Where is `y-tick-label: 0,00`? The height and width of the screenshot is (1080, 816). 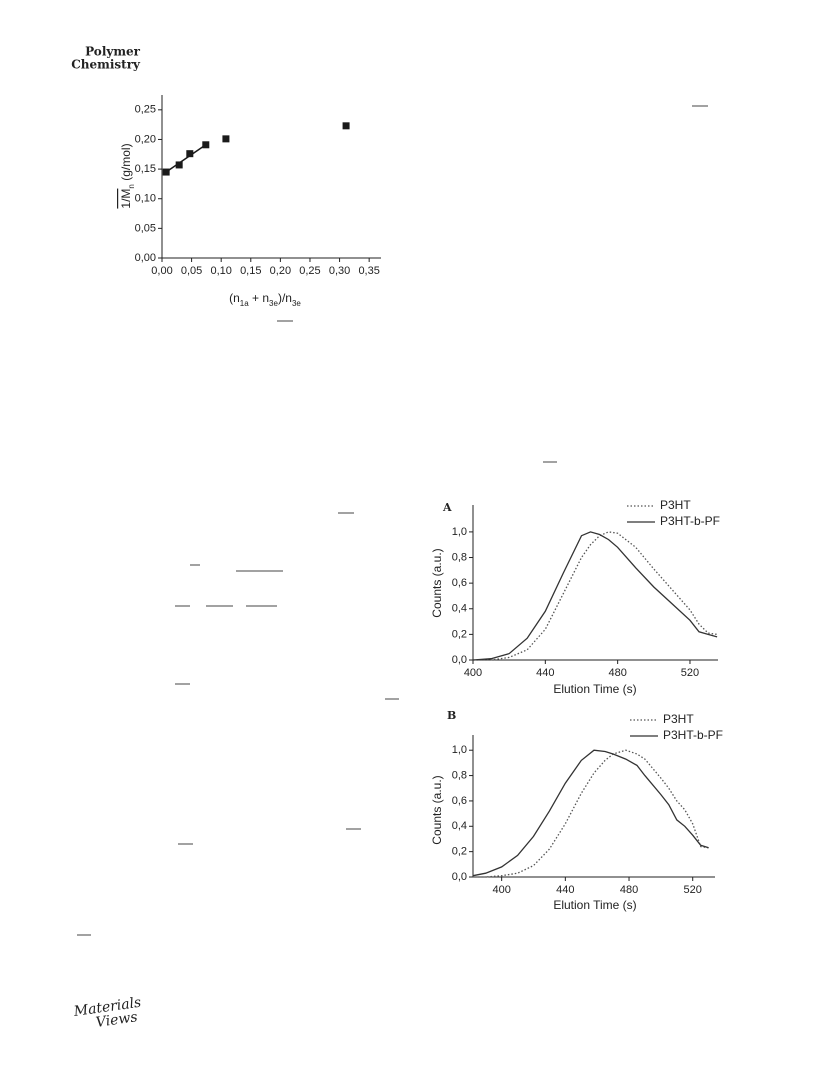 y-tick-label: 0,00 is located at coordinates (145, 258).